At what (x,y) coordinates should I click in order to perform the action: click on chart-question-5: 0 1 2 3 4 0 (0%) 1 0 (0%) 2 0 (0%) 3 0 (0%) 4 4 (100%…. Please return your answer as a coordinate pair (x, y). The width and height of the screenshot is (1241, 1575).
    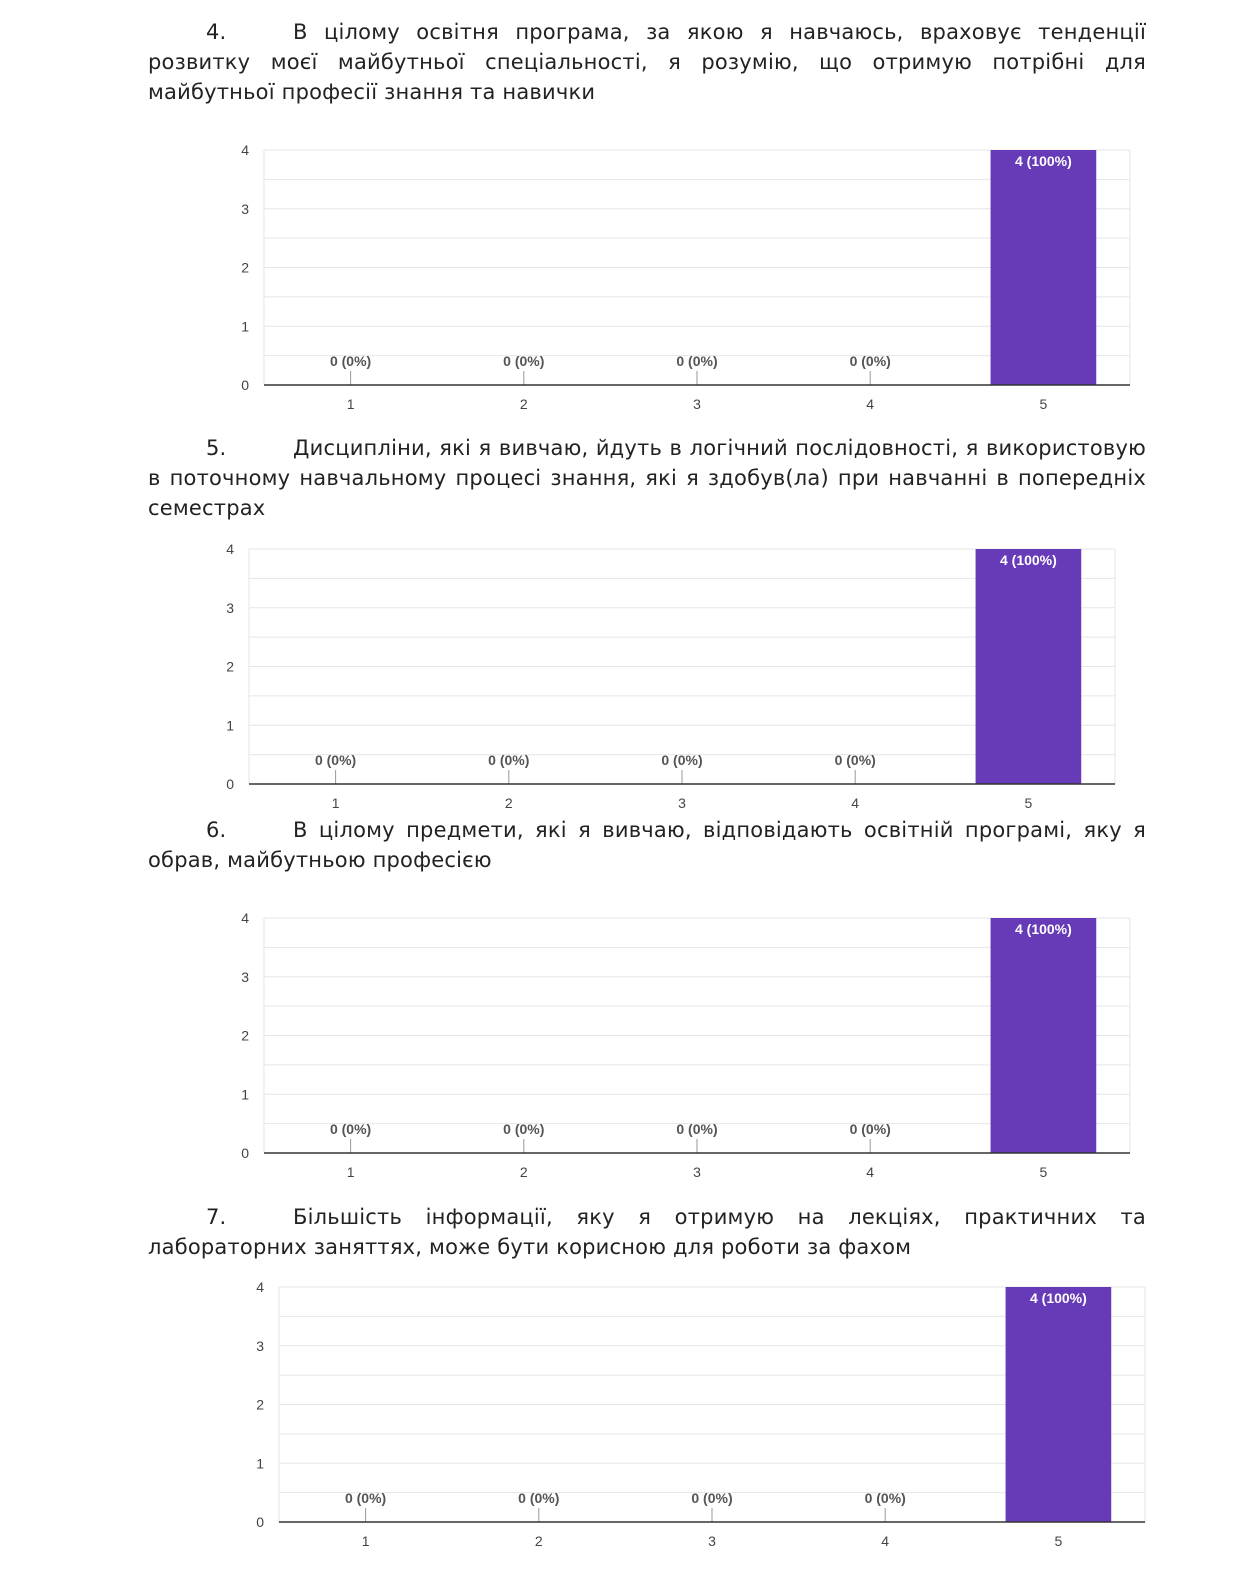
    Looking at the image, I should click on (671, 676).